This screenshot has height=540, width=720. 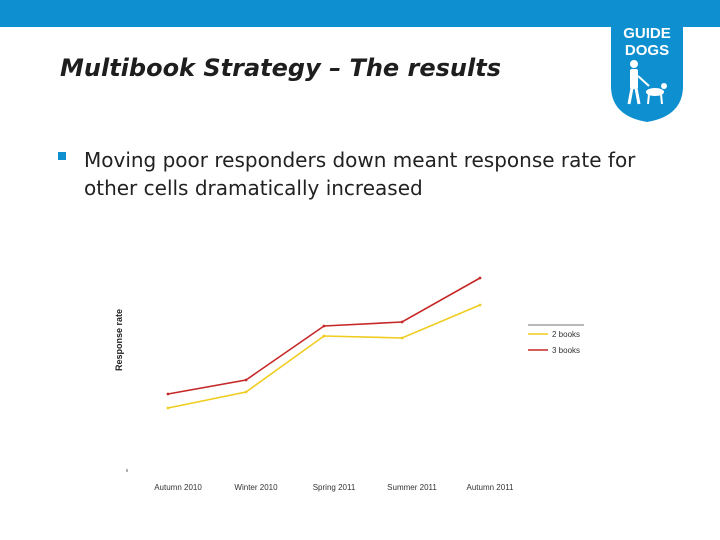 I want to click on x-tick-label: Autumn 2010, so click(x=178, y=487).